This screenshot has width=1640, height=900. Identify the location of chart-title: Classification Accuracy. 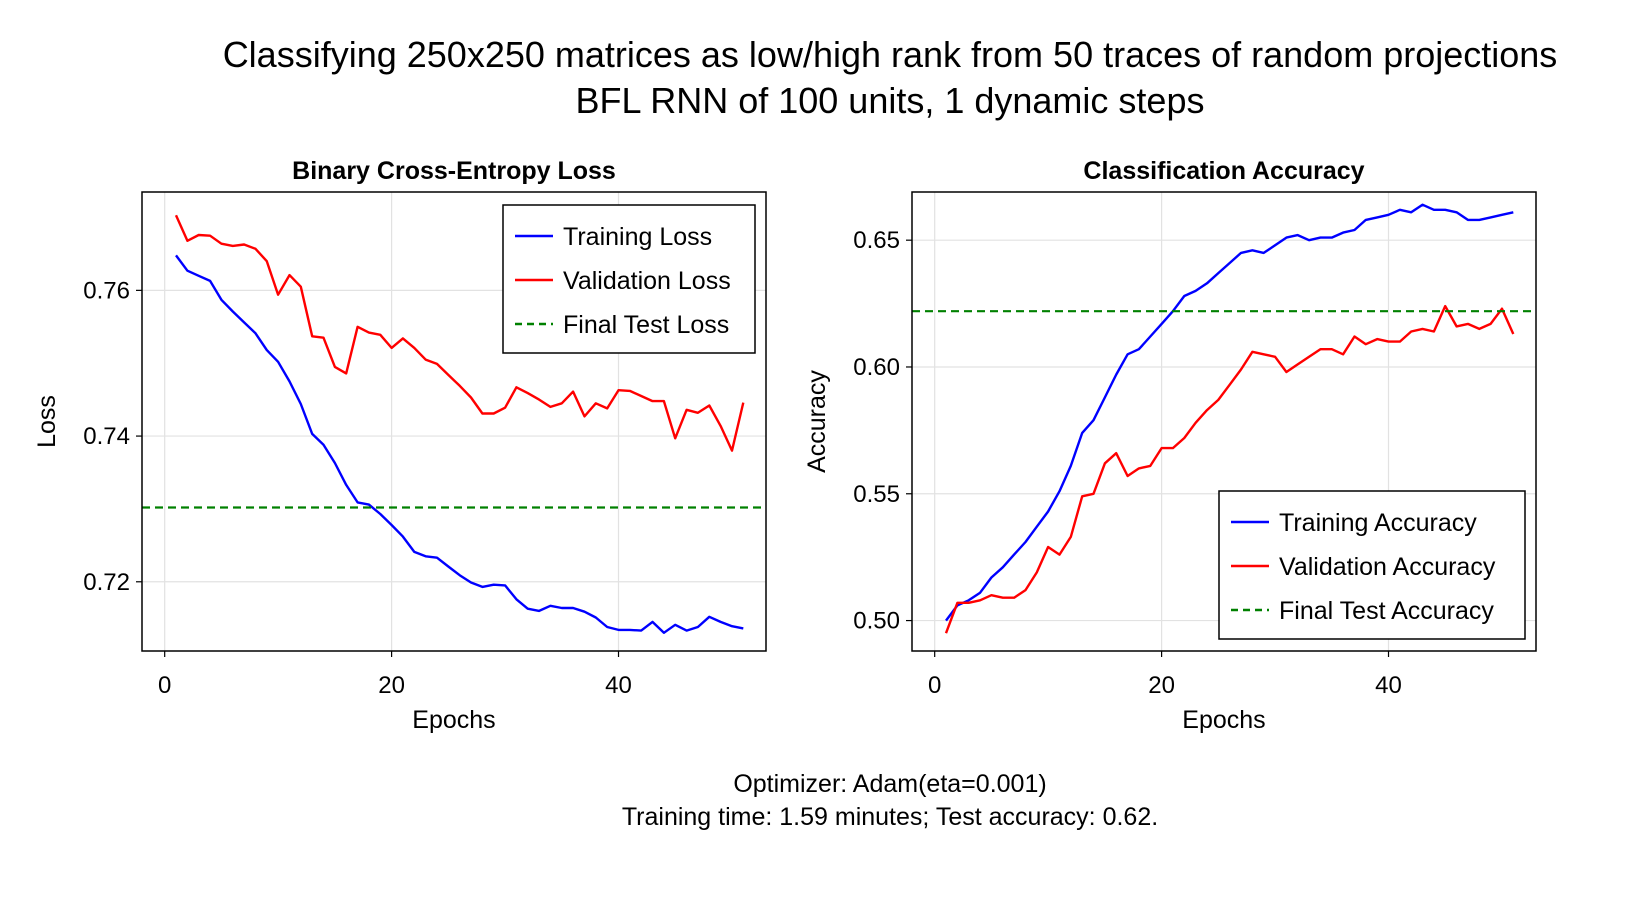
(1223, 171).